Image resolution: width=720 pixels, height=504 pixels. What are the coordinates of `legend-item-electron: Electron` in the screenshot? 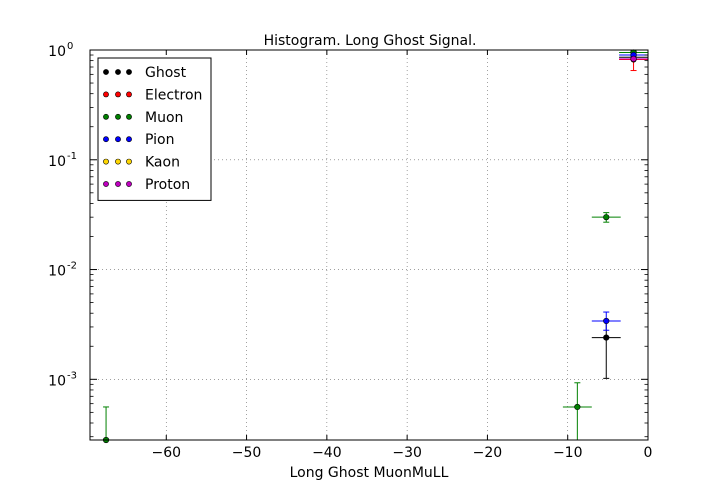 It's located at (152, 95).